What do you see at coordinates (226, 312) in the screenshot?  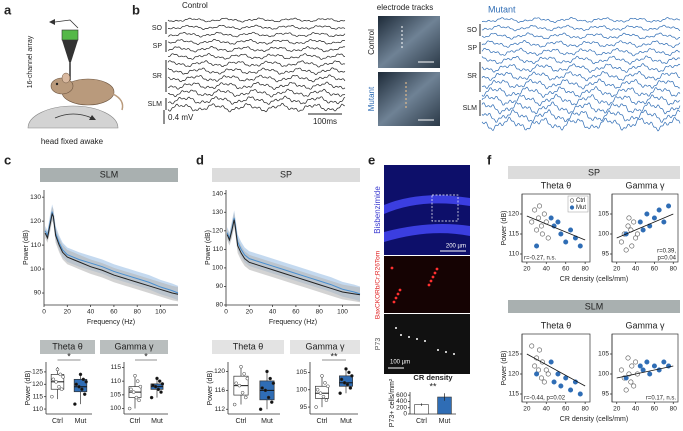 I see `x-tick-label: 0` at bounding box center [226, 312].